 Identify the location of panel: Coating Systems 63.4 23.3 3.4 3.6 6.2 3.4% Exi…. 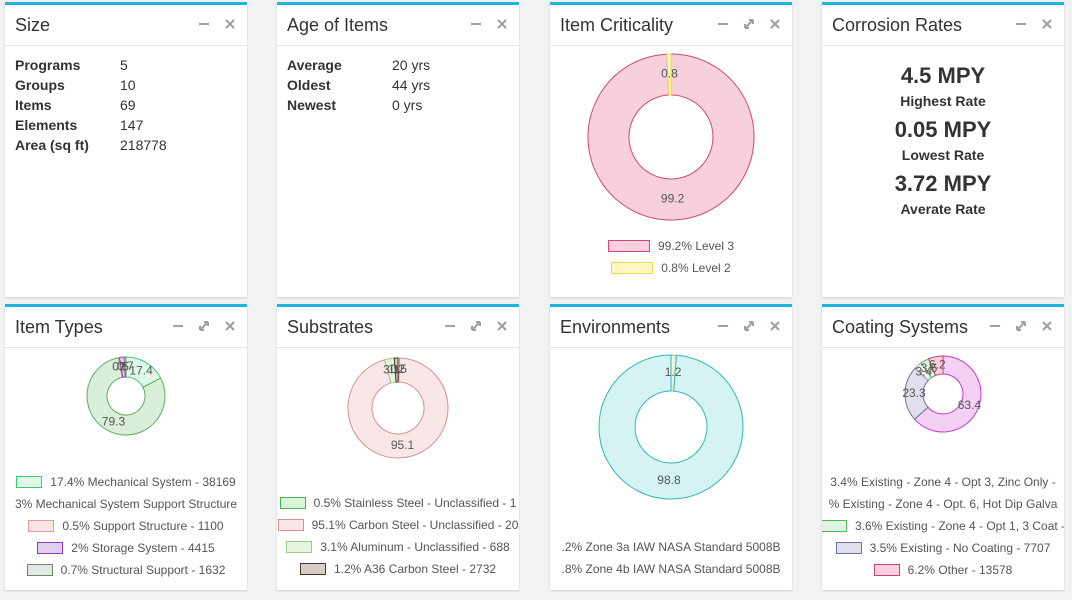
(943, 447).